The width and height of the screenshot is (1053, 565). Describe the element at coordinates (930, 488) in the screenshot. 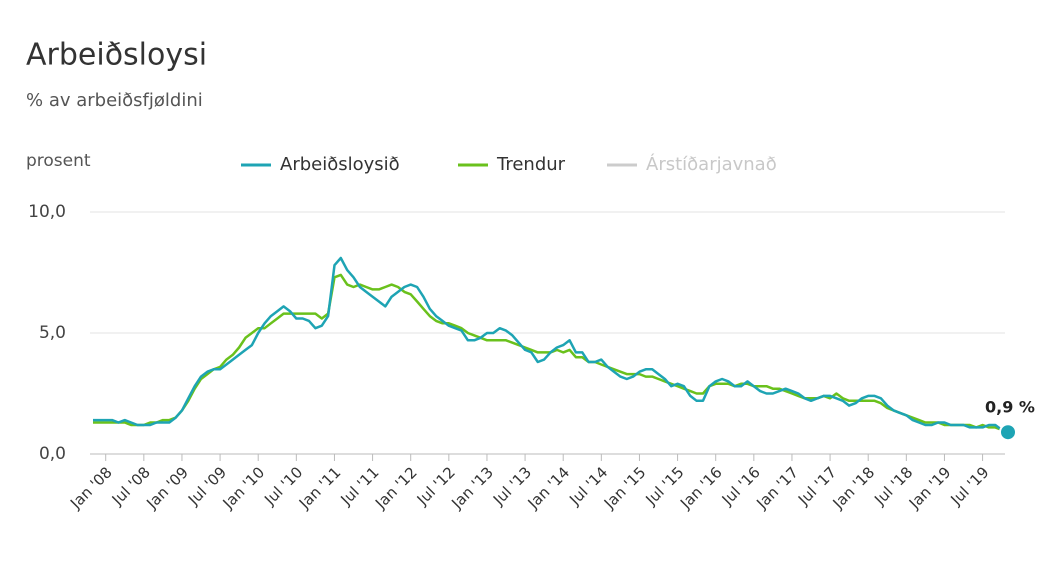

I see `x-tick-label: Jan '19` at that location.